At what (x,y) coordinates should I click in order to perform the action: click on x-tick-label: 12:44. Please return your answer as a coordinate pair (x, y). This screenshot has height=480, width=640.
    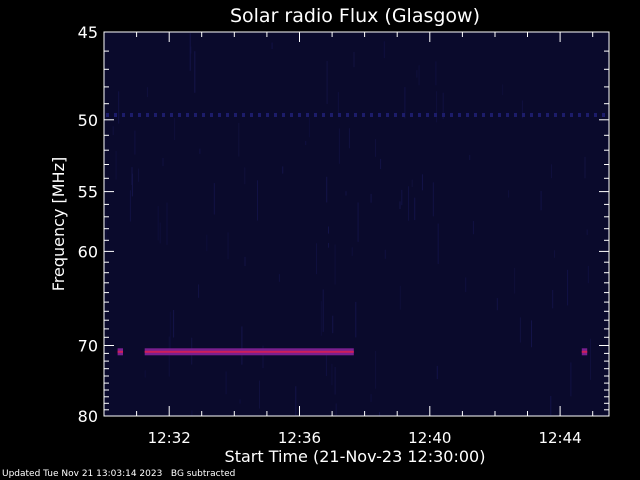
    Looking at the image, I should click on (559, 438).